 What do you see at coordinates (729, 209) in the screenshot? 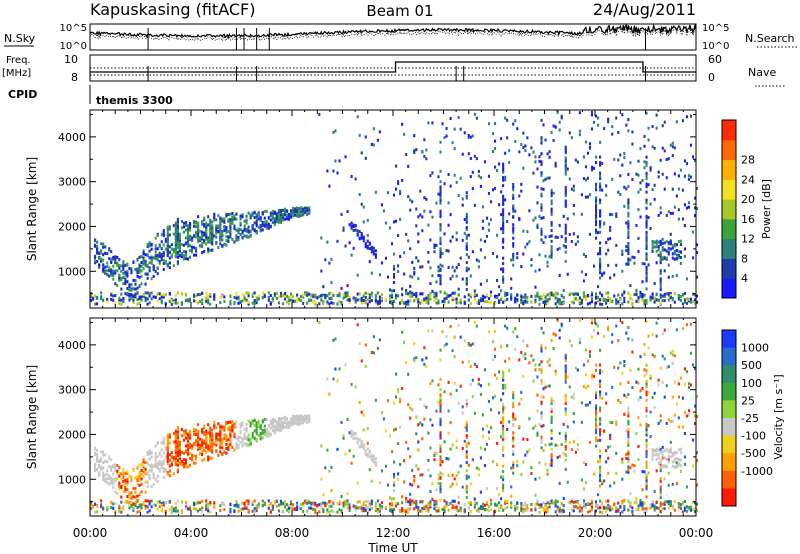
I see `colorbar-frame` at bounding box center [729, 209].